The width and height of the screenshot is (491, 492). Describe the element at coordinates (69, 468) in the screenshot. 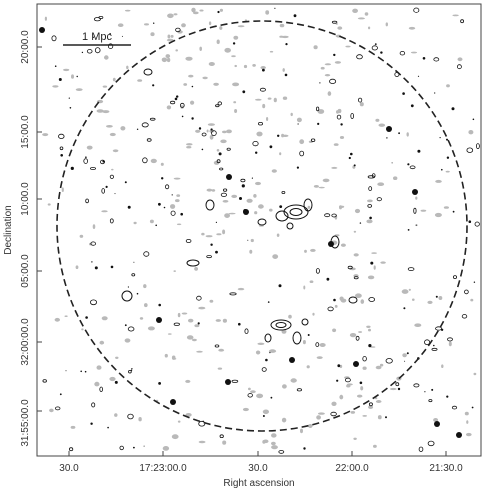

I see `x-tick-label: 30.0` at that location.